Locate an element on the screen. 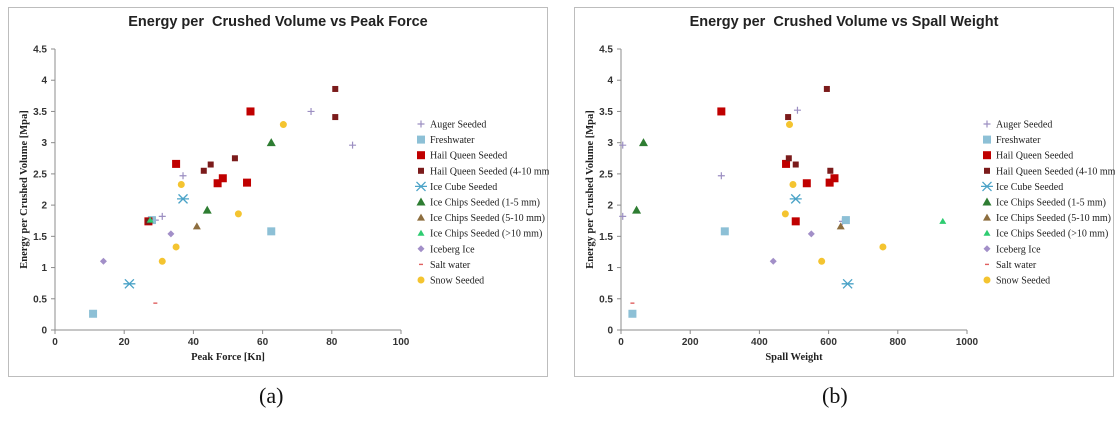 The image size is (1119, 423). legend-item-auger-seeded: Auger Seeded is located at coordinates (1017, 125).